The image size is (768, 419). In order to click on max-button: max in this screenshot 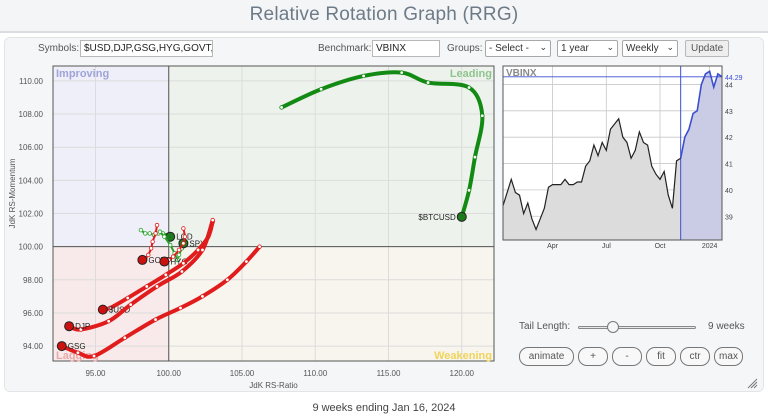, I will do `click(728, 356)`.